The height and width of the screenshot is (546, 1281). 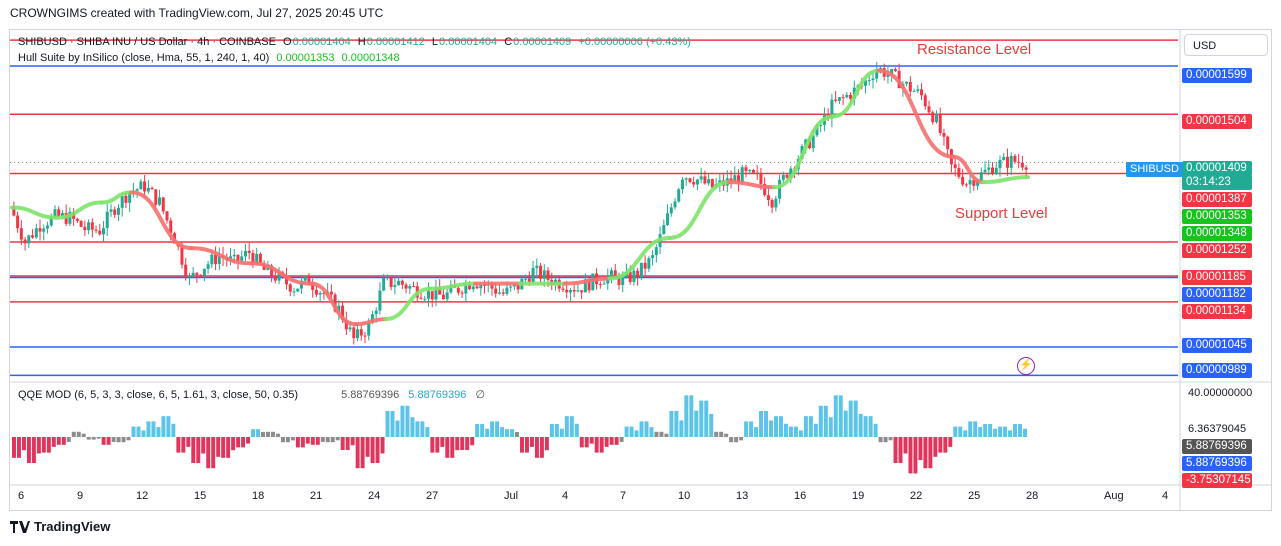 I want to click on price-label-0989: 0.00000989, so click(x=1217, y=370).